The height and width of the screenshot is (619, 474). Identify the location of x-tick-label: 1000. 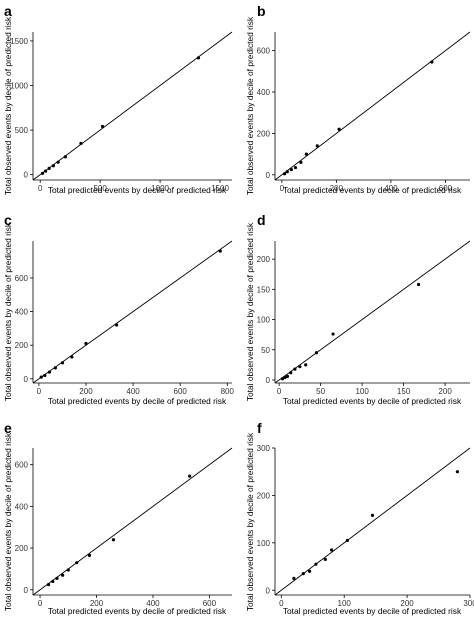
(160, 188).